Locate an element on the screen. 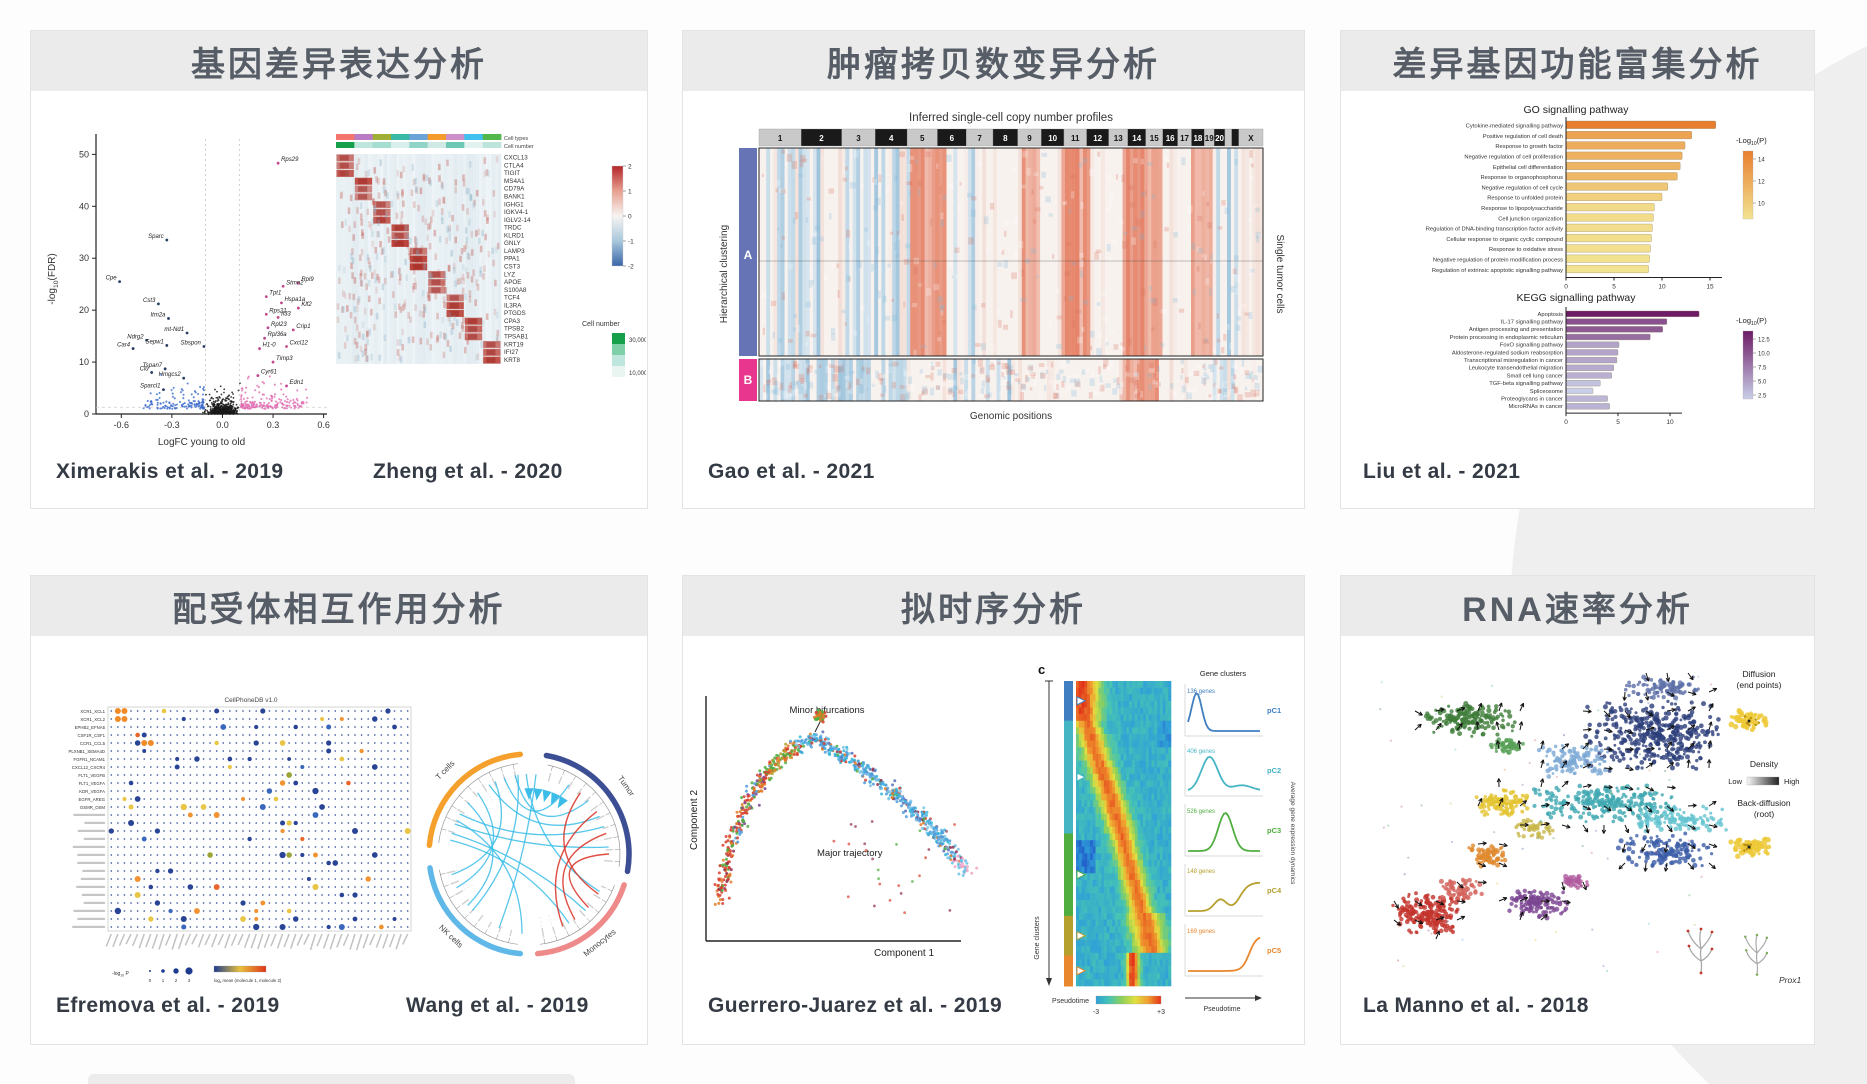 The width and height of the screenshot is (1867, 1084). svg-text: IGHG1 is located at coordinates (514, 204).